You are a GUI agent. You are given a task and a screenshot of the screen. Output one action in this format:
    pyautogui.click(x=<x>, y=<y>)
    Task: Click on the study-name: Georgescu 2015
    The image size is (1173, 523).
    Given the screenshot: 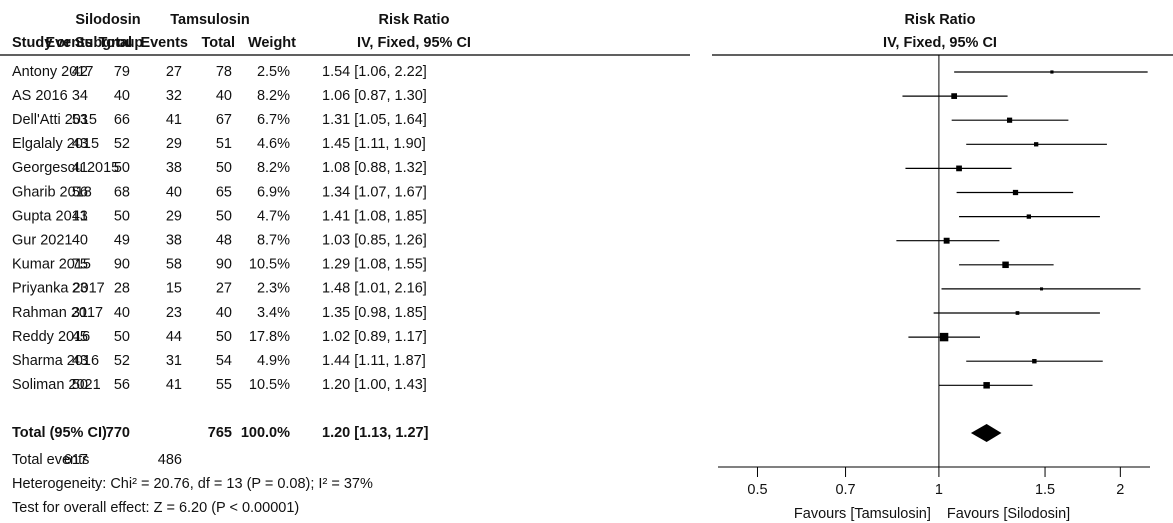 What is the action you would take?
    pyautogui.click(x=65, y=168)
    